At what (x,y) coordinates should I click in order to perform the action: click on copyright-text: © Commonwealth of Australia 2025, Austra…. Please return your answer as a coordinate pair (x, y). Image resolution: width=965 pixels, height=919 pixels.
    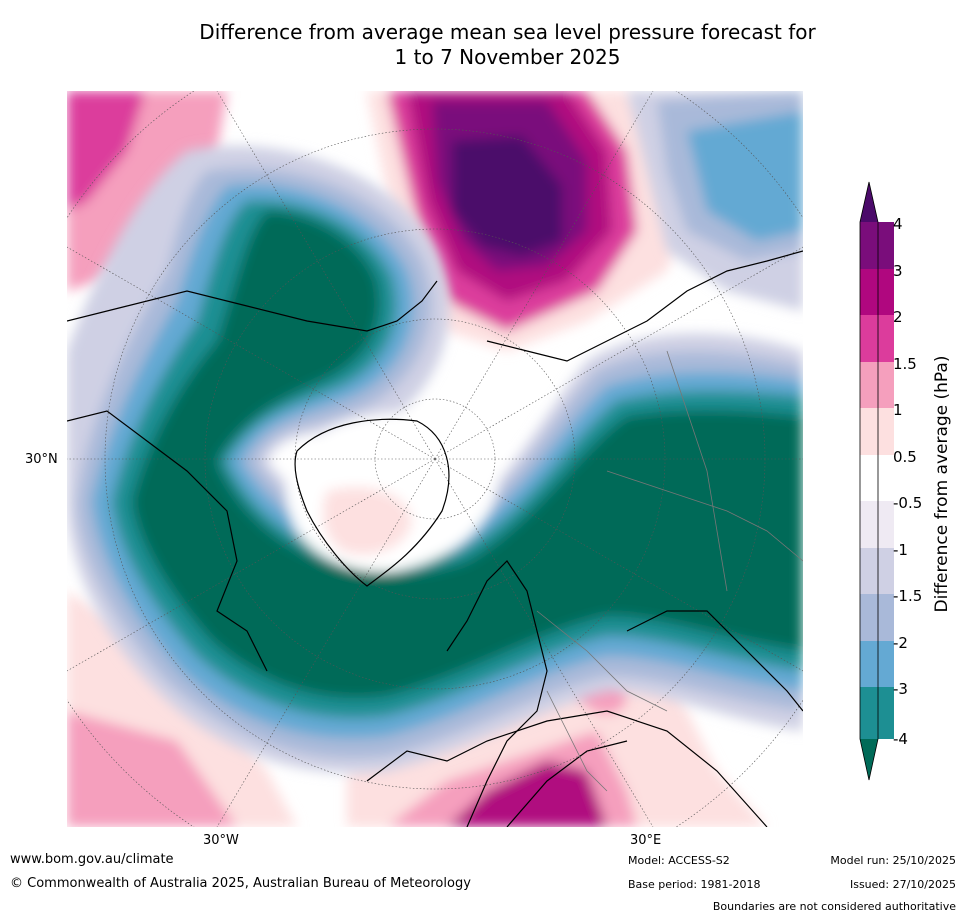
    Looking at the image, I should click on (240, 883).